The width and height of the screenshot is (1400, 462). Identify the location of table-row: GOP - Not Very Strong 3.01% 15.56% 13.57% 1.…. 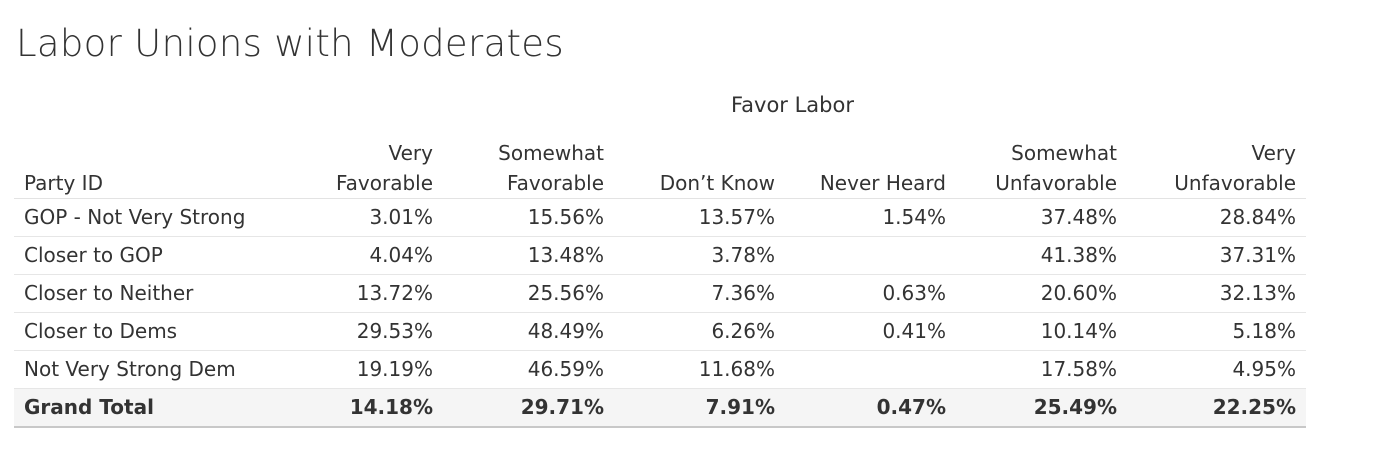
(660, 217).